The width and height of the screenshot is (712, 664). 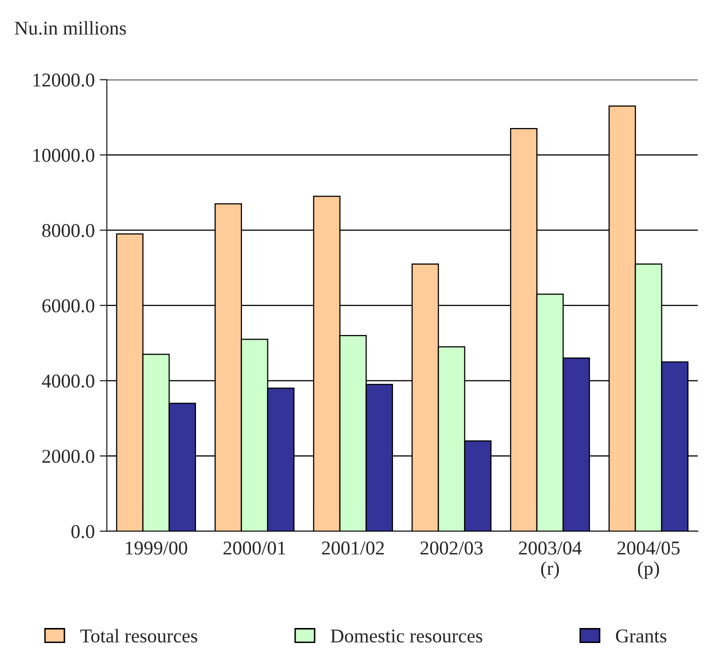 I want to click on x-tick-label: 2003/04 (r), so click(x=550, y=560).